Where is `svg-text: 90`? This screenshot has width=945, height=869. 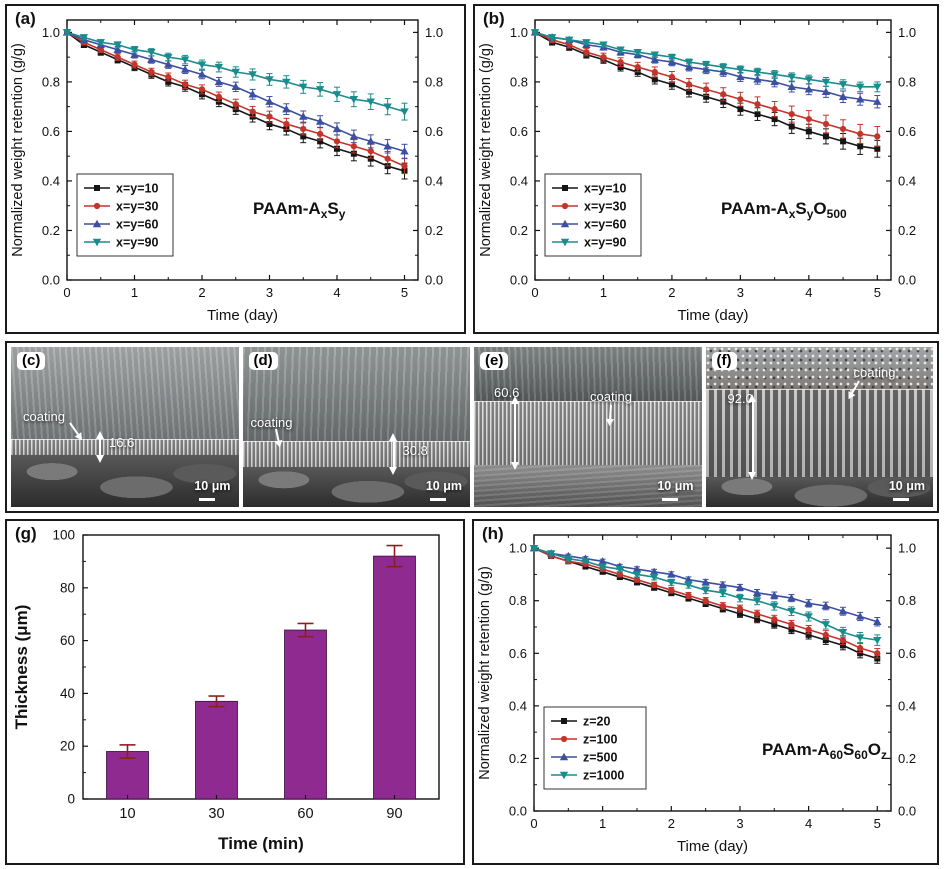 svg-text: 90 is located at coordinates (394, 814).